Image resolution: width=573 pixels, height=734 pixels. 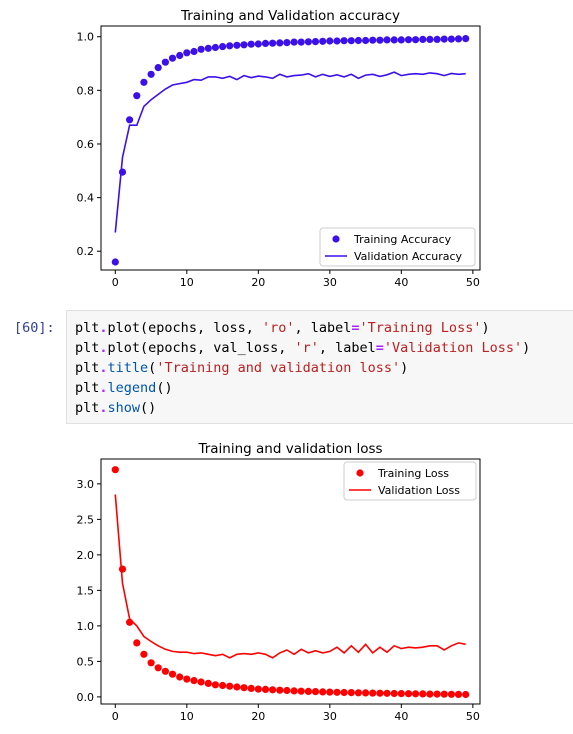 I want to click on y-tick-label: 0.0, so click(x=86, y=697).